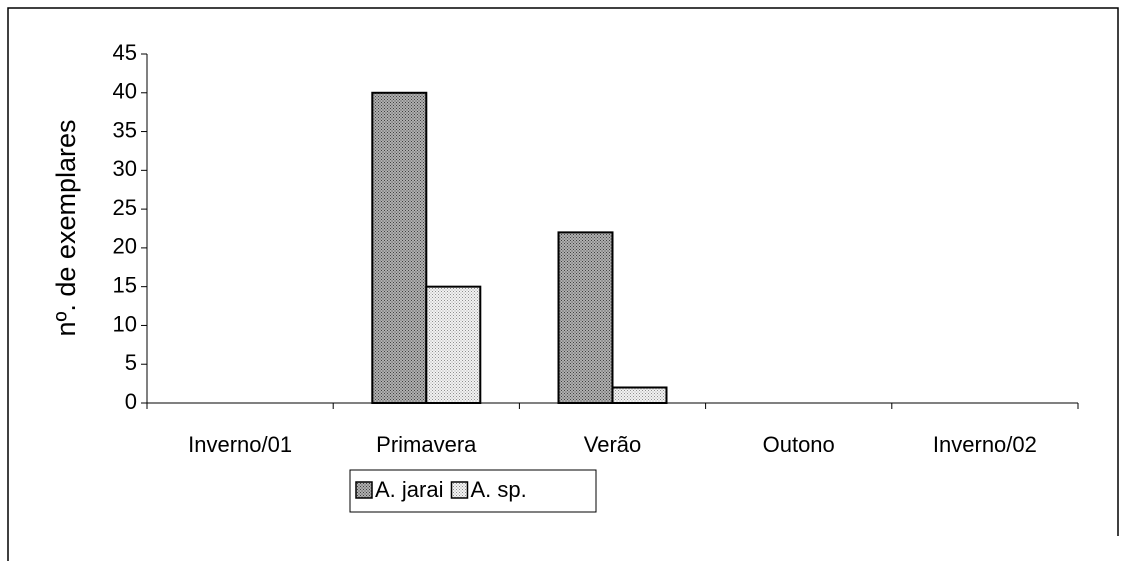  What do you see at coordinates (799, 444) in the screenshot?
I see `x-tick-label: Outono` at bounding box center [799, 444].